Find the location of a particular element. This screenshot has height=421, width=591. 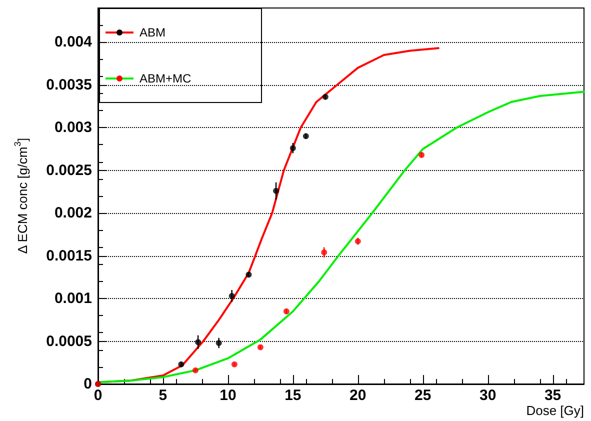

y-tick-label: 0.004 is located at coordinates (73, 42).